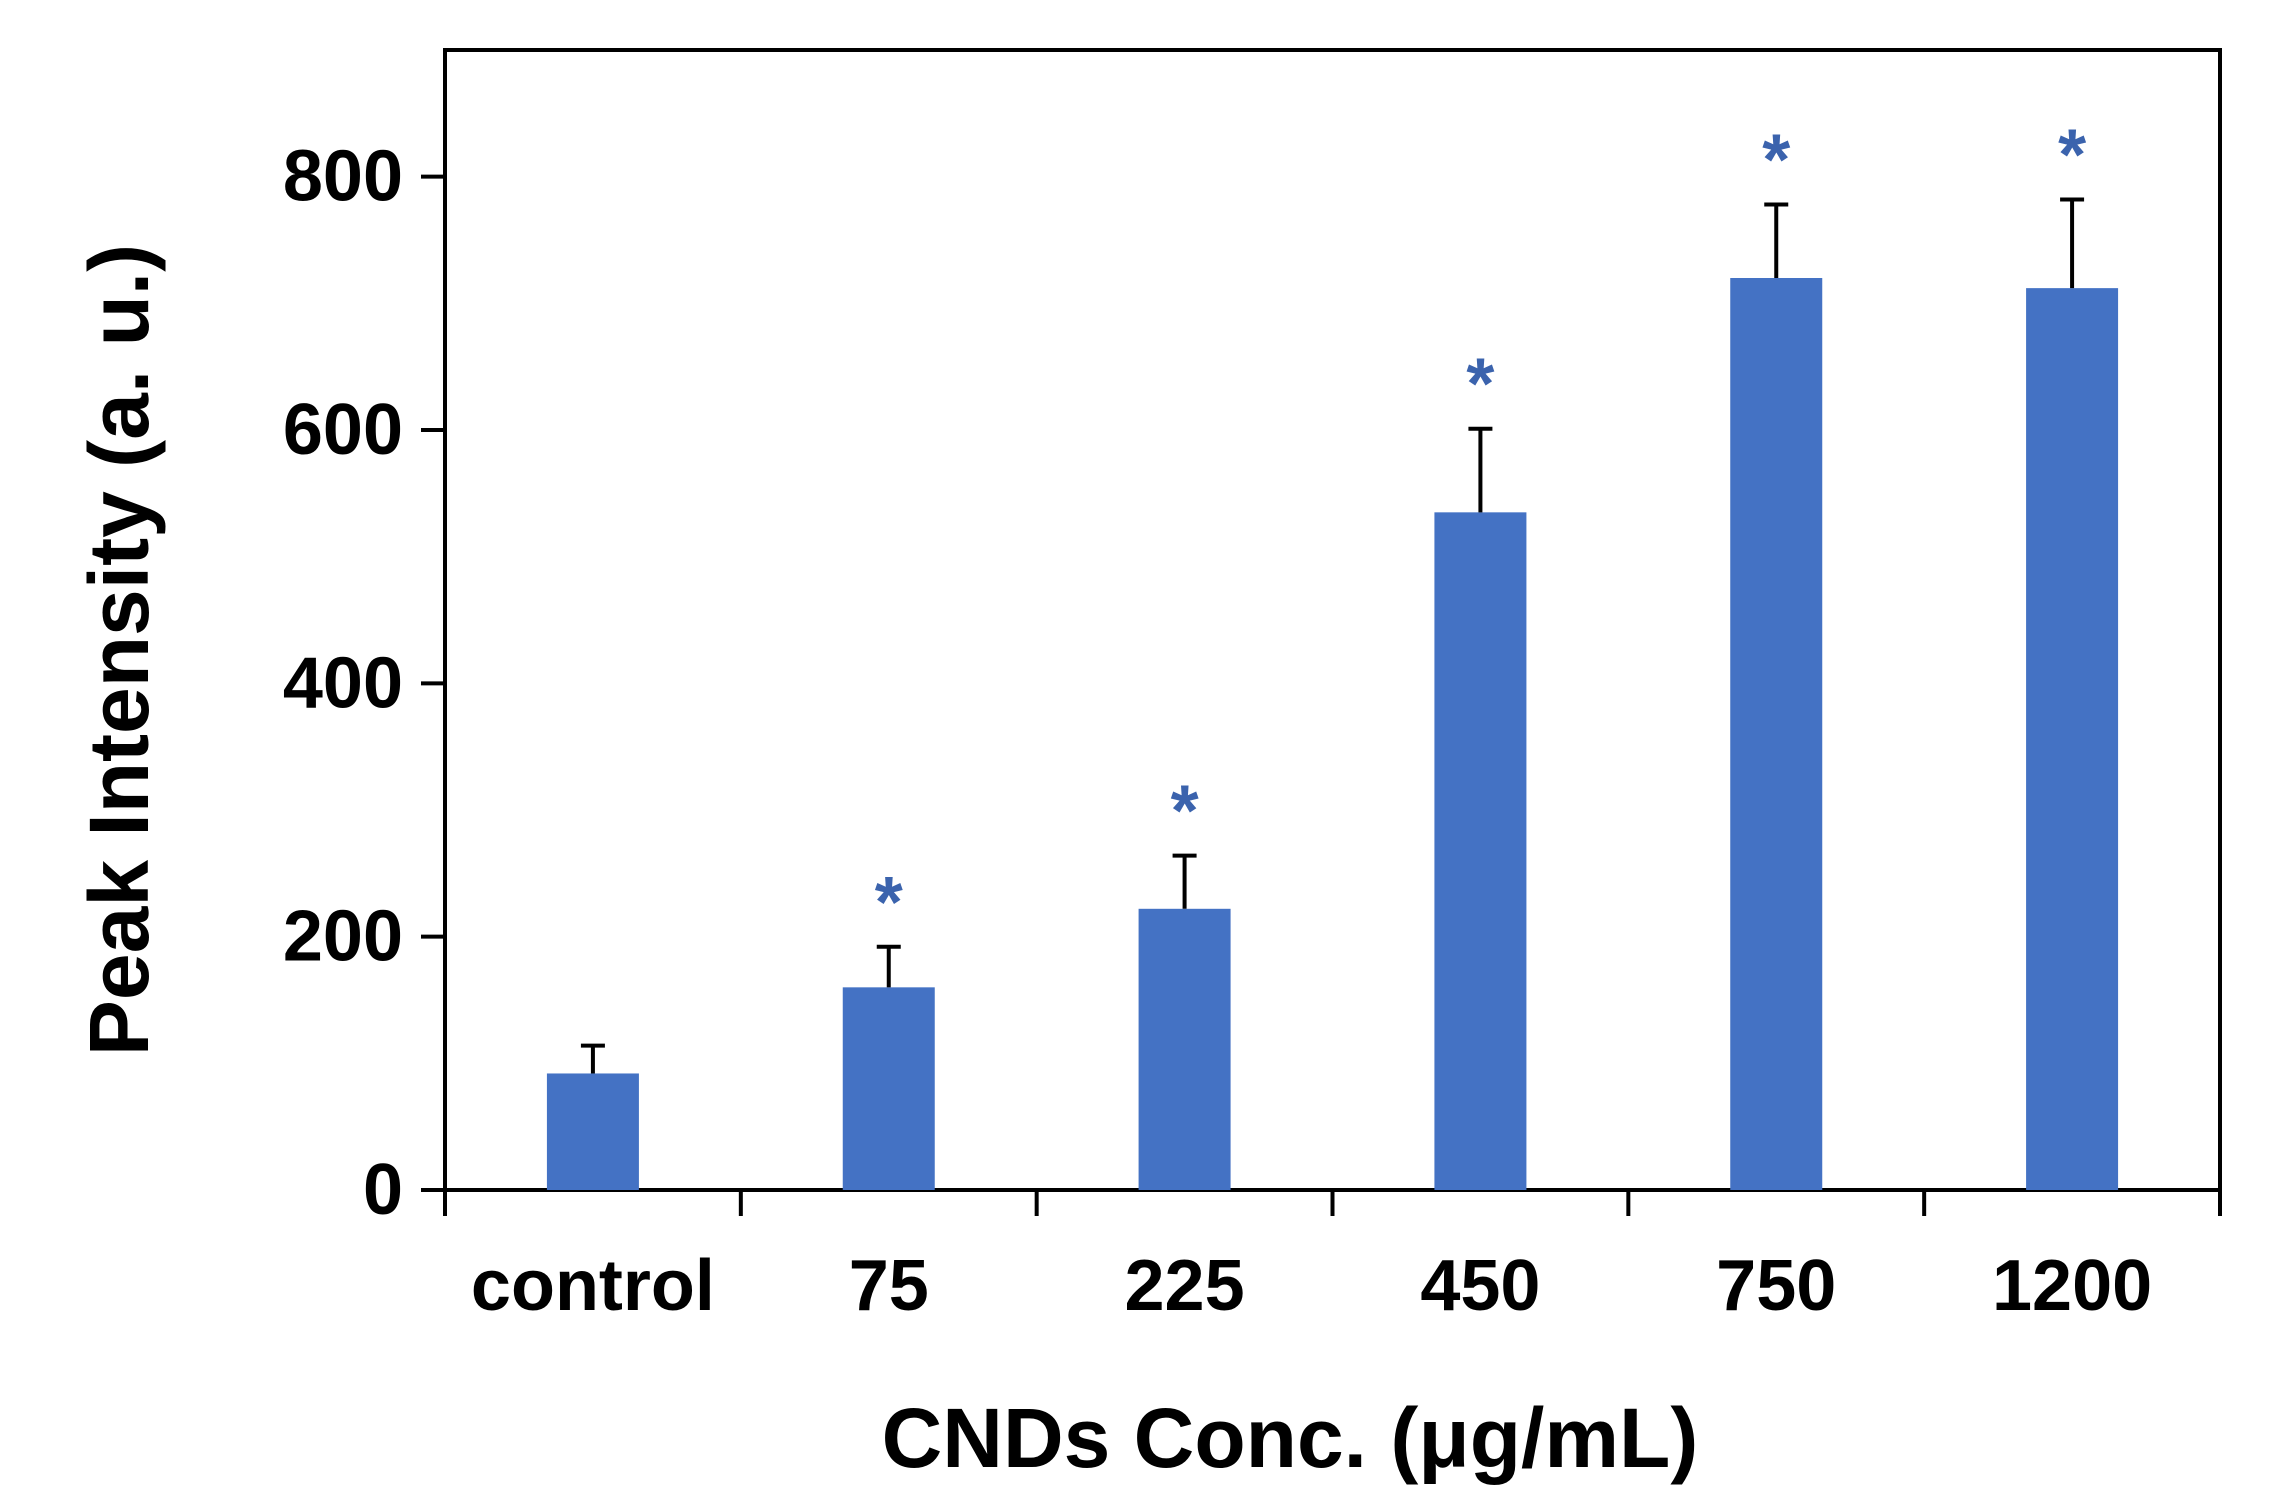  What do you see at coordinates (593, 1286) in the screenshot?
I see `x-tick-label: control` at bounding box center [593, 1286].